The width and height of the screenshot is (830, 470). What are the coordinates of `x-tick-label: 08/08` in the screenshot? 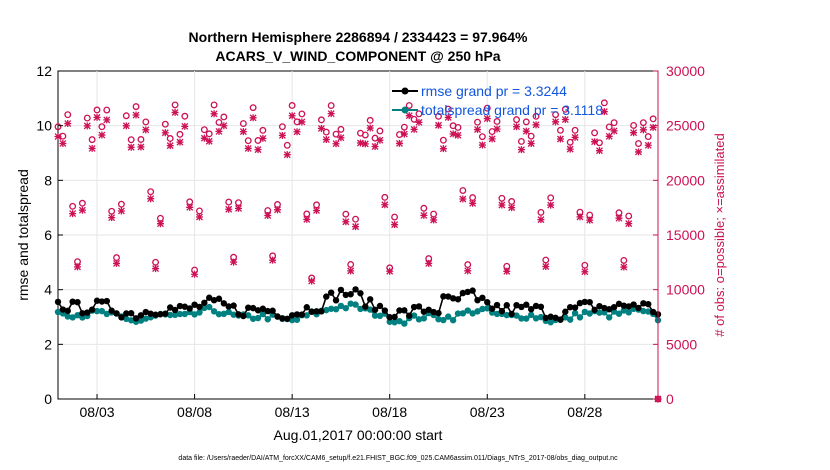 It's located at (194, 412).